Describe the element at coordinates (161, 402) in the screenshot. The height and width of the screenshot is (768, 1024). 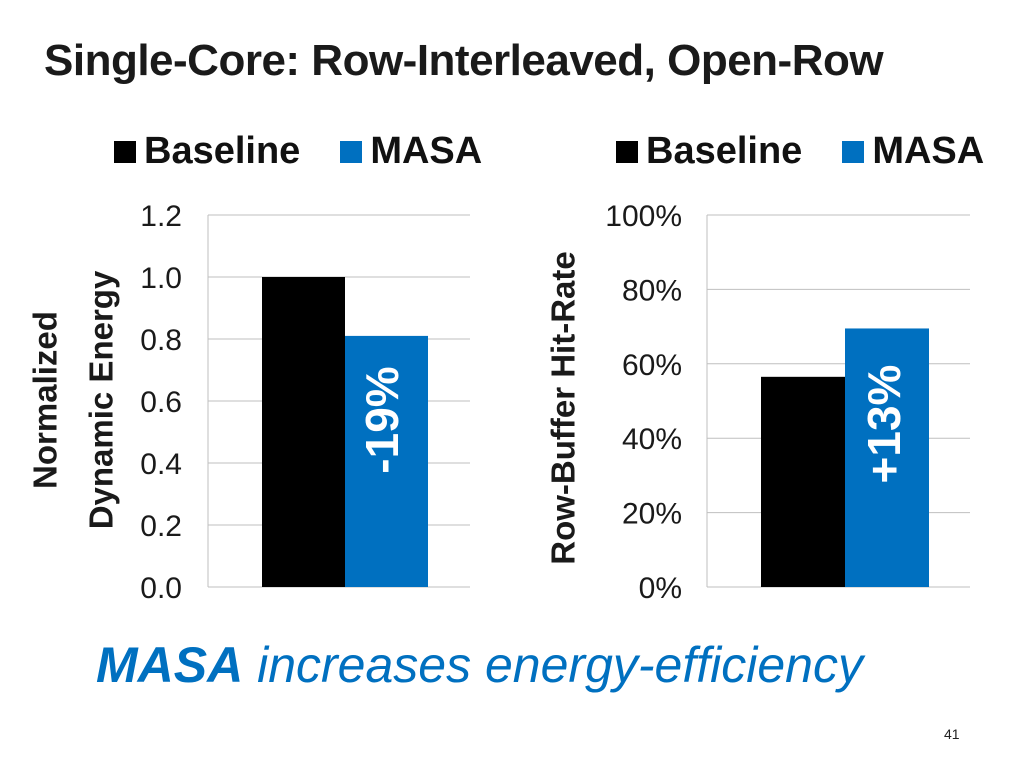
I see `y-tick-label: 0.6` at that location.